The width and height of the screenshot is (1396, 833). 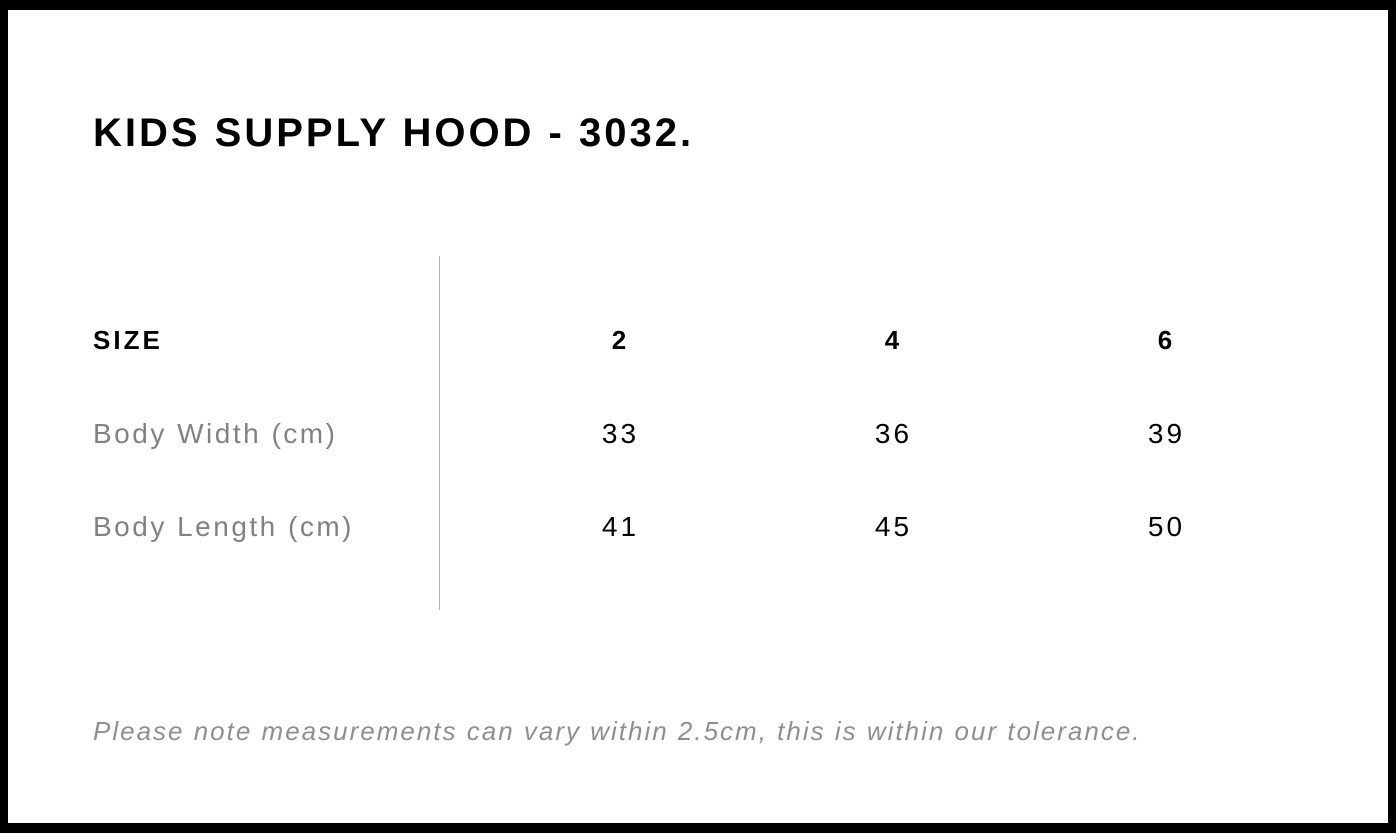 What do you see at coordinates (620, 340) in the screenshot?
I see `size-column-header-2: 2` at bounding box center [620, 340].